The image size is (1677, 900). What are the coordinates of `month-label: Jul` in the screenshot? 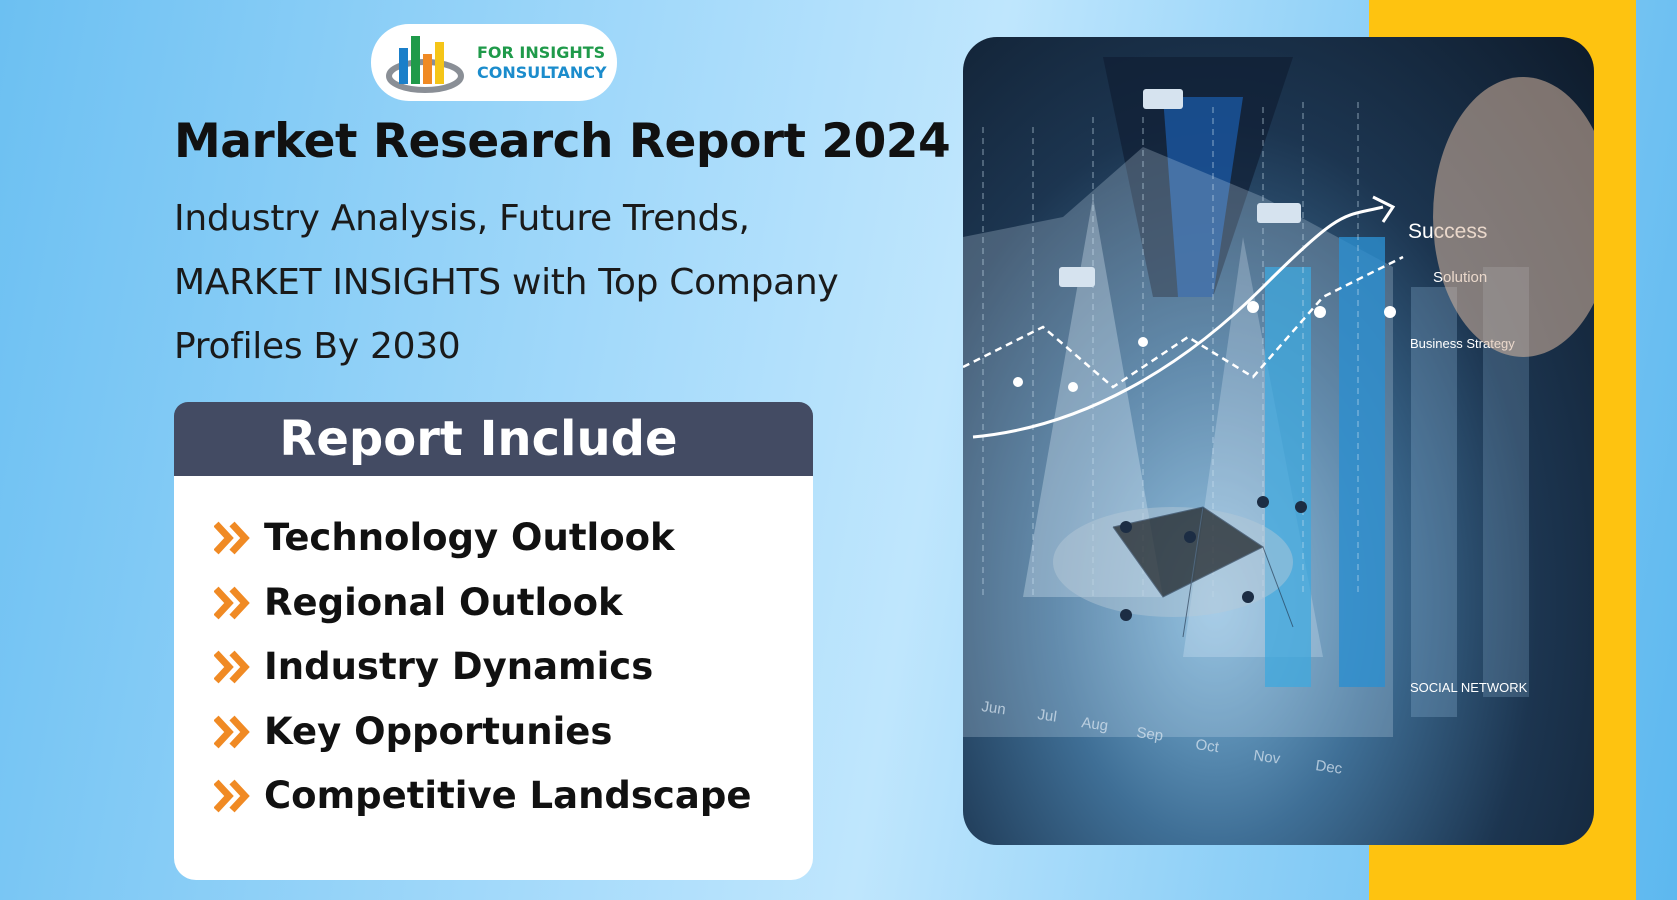 It's located at (1046, 716).